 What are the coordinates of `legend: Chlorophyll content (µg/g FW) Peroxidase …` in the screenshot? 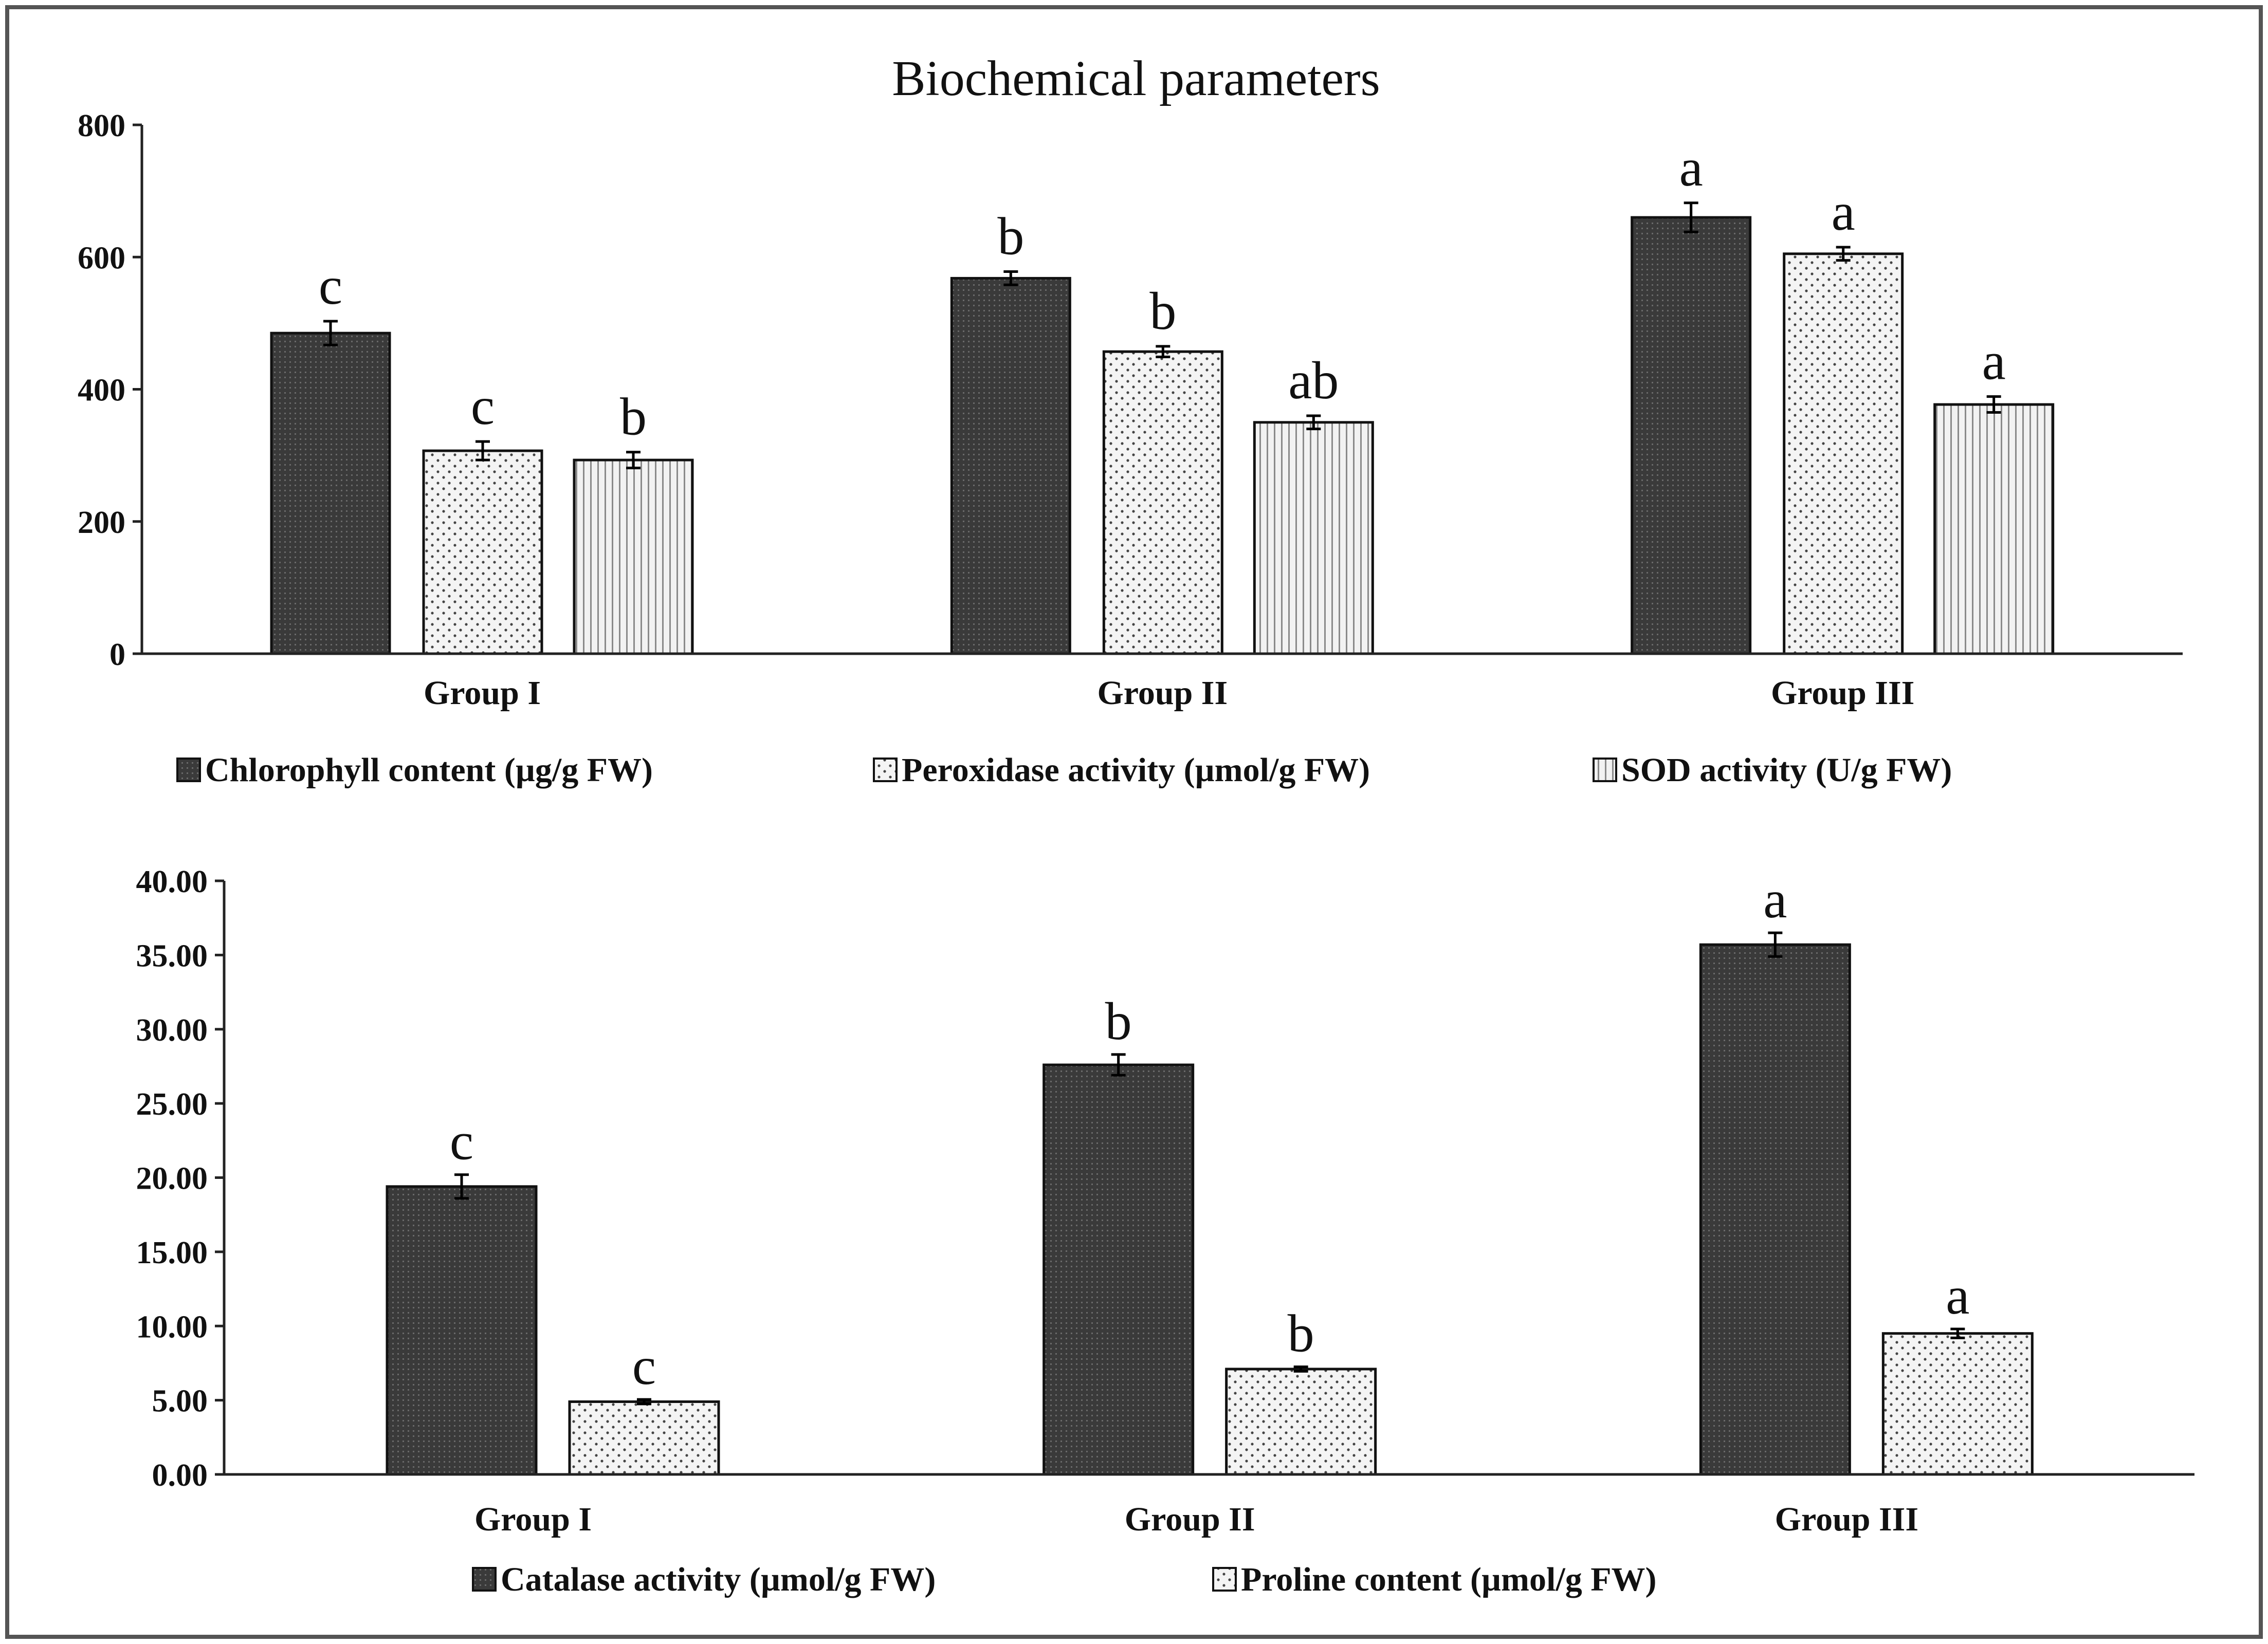 It's located at (1064, 770).